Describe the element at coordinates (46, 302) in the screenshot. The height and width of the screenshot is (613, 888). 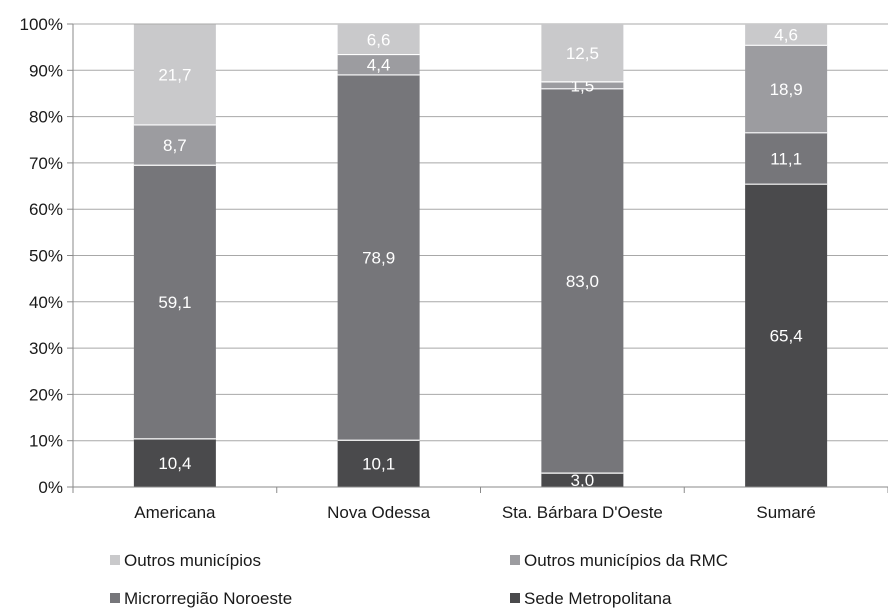
I see `y-tick-label: 40%` at that location.